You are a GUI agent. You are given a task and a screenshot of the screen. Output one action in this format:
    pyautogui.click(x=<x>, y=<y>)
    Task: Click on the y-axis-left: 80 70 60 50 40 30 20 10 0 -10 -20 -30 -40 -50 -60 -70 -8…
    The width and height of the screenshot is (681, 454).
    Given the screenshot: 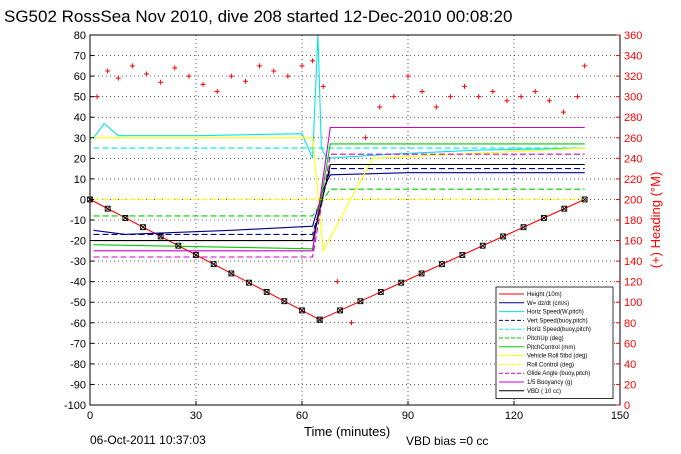 What is the action you would take?
    pyautogui.click(x=79, y=221)
    